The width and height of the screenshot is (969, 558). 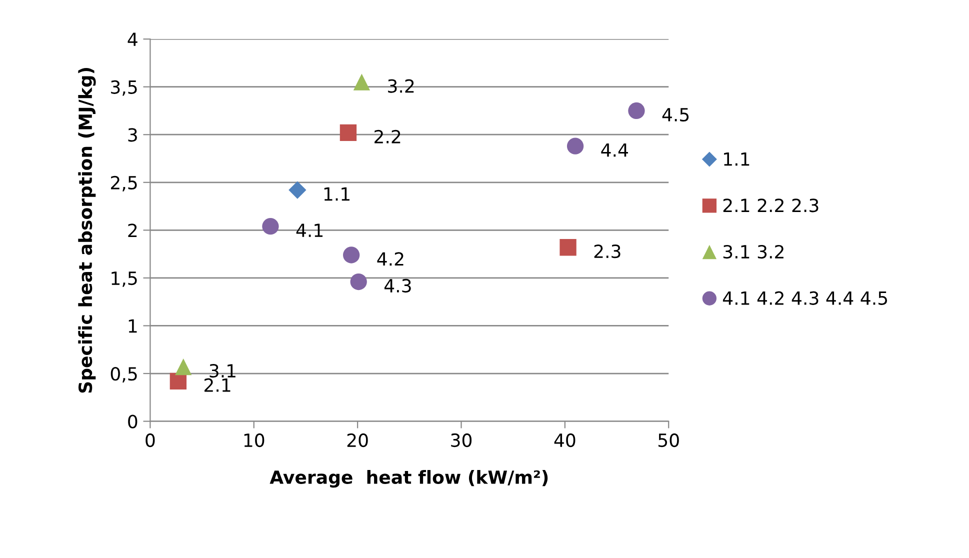 I want to click on annotation: 2.3, so click(x=607, y=251).